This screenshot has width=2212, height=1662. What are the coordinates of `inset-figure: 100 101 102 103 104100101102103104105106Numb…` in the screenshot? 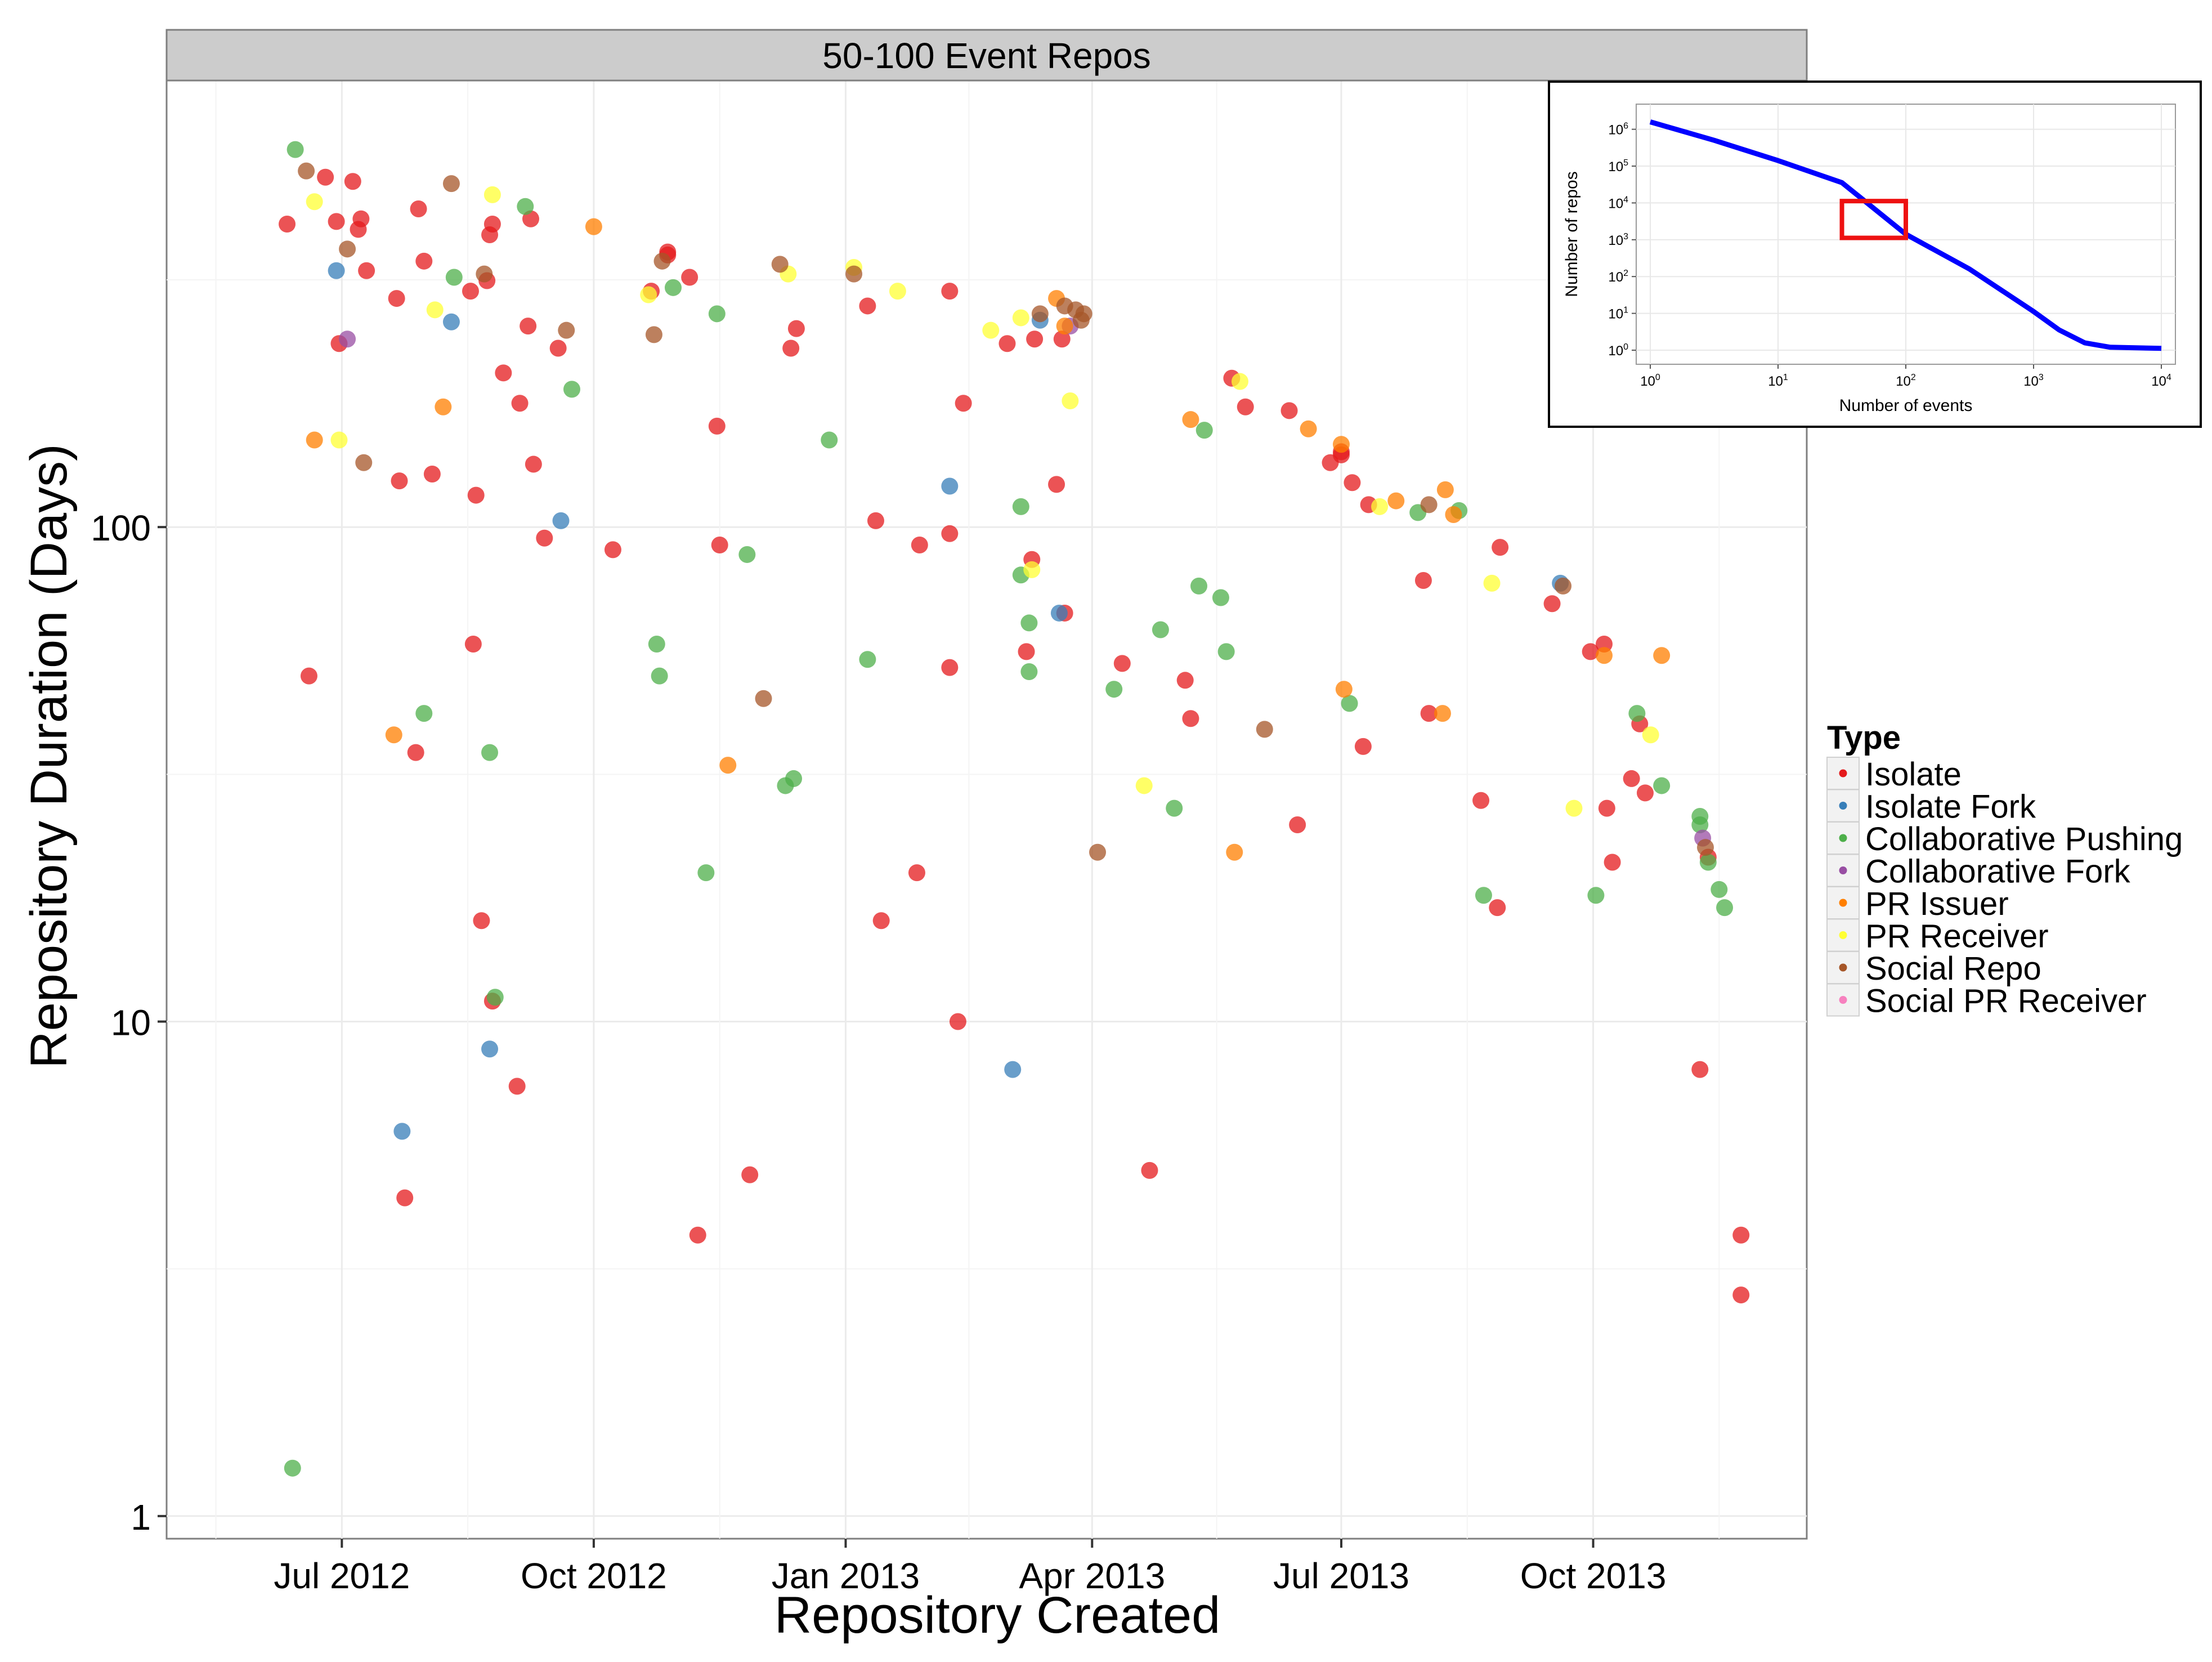 It's located at (1875, 254).